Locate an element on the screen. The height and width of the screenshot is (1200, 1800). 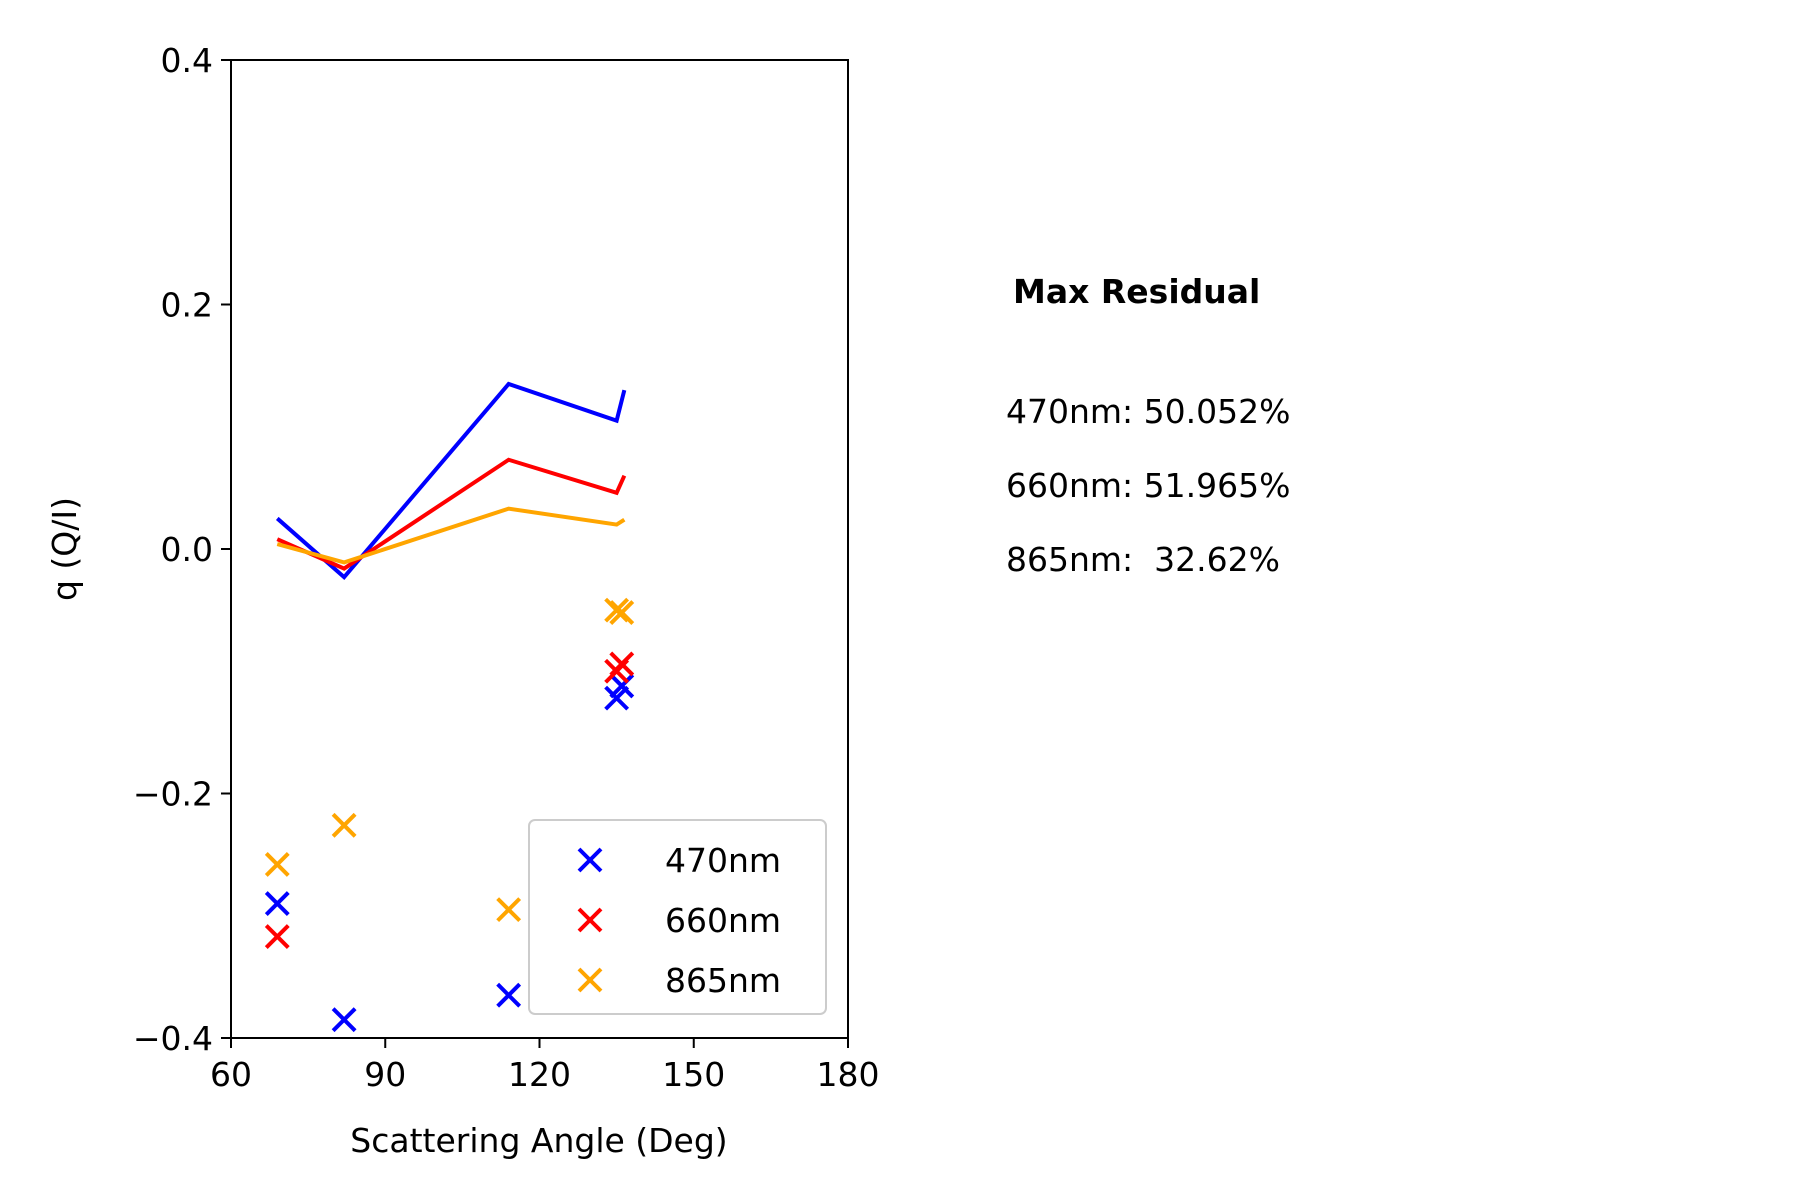
legend: 470nm 660nm 865nm is located at coordinates (677, 917).